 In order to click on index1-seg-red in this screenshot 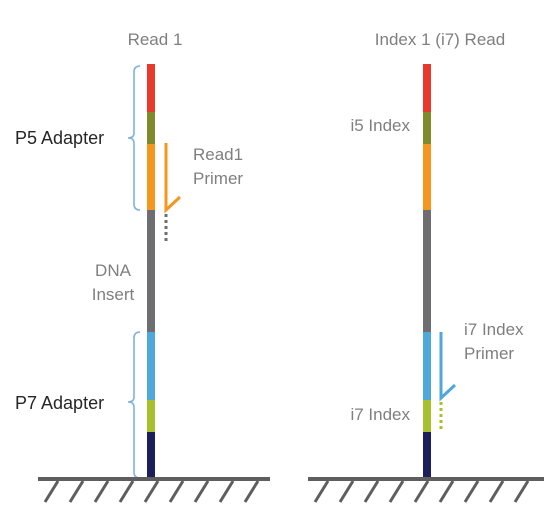, I will do `click(427, 88)`.